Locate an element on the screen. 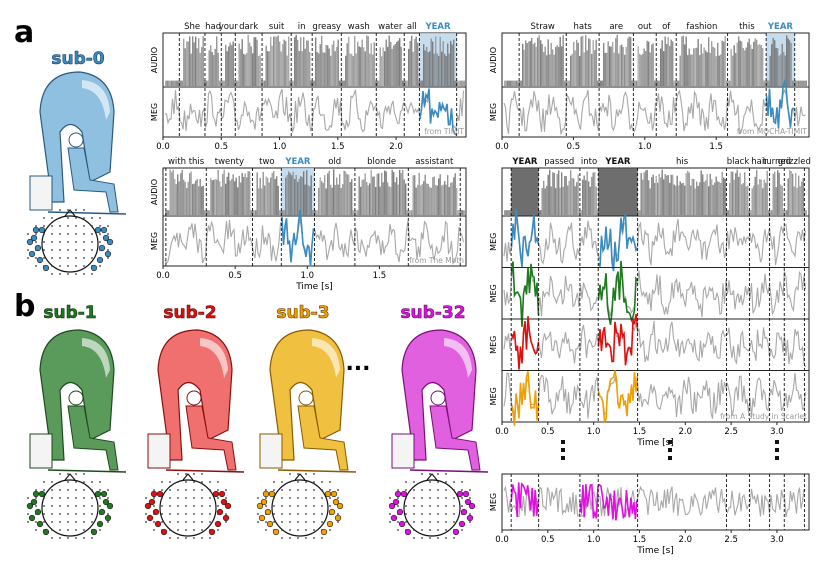 The image size is (828, 563). word-label: She is located at coordinates (192, 27).